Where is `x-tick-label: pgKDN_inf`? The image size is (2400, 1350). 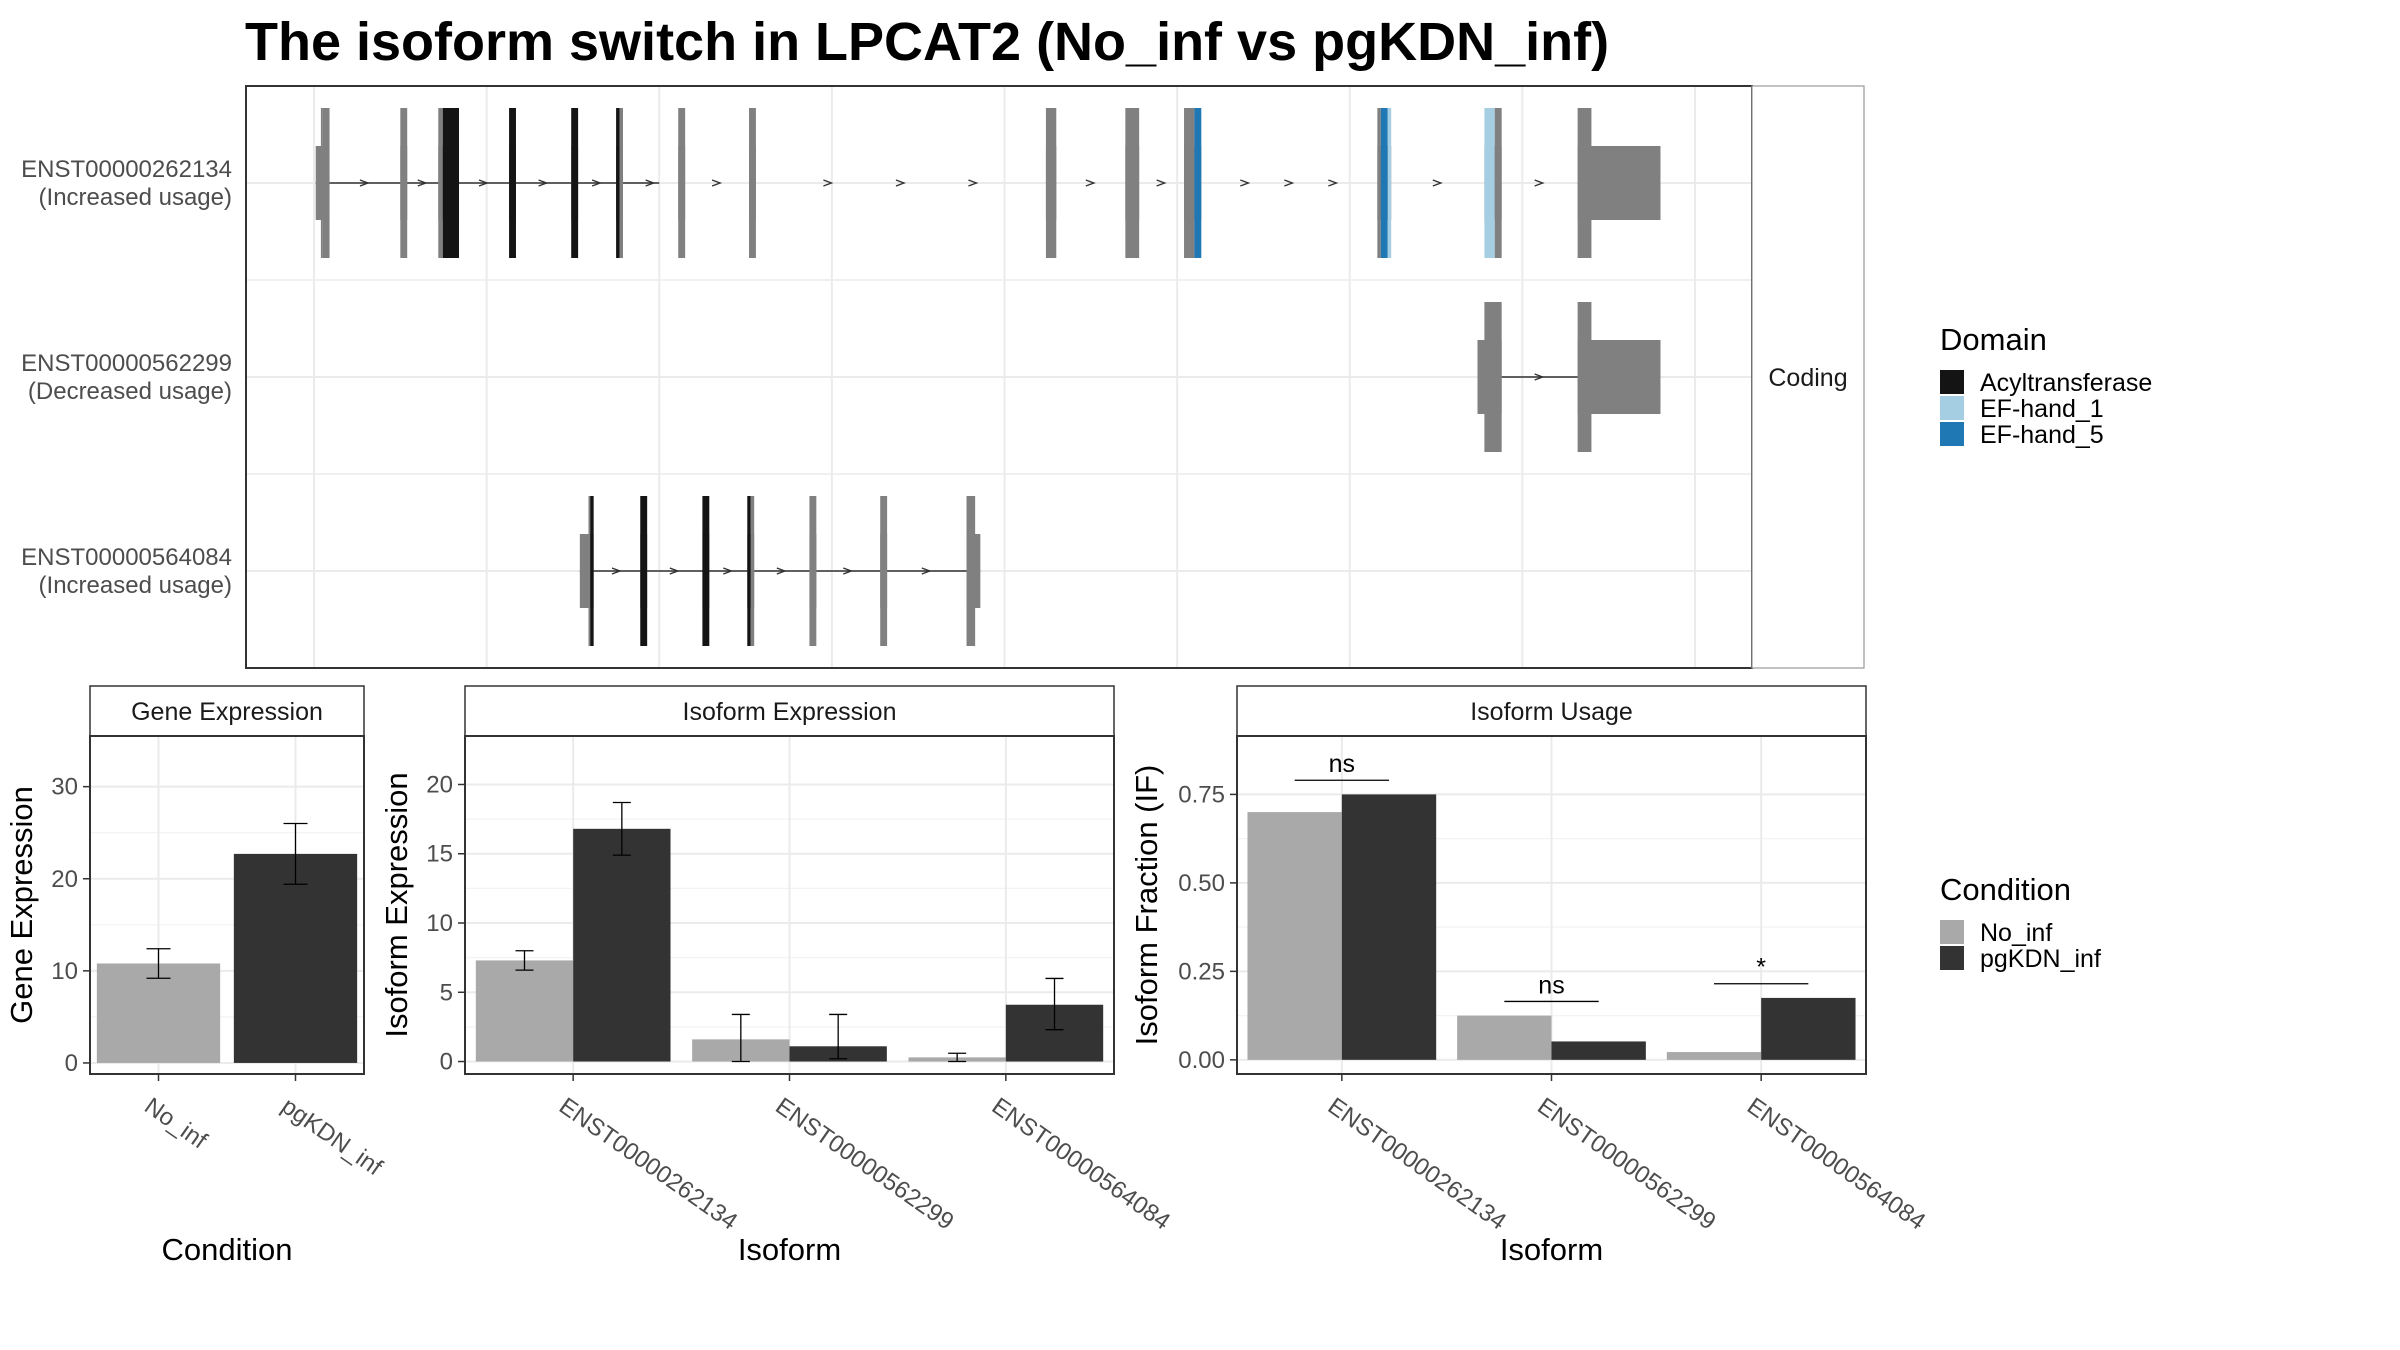 x-tick-label: pgKDN_inf is located at coordinates (331, 1137).